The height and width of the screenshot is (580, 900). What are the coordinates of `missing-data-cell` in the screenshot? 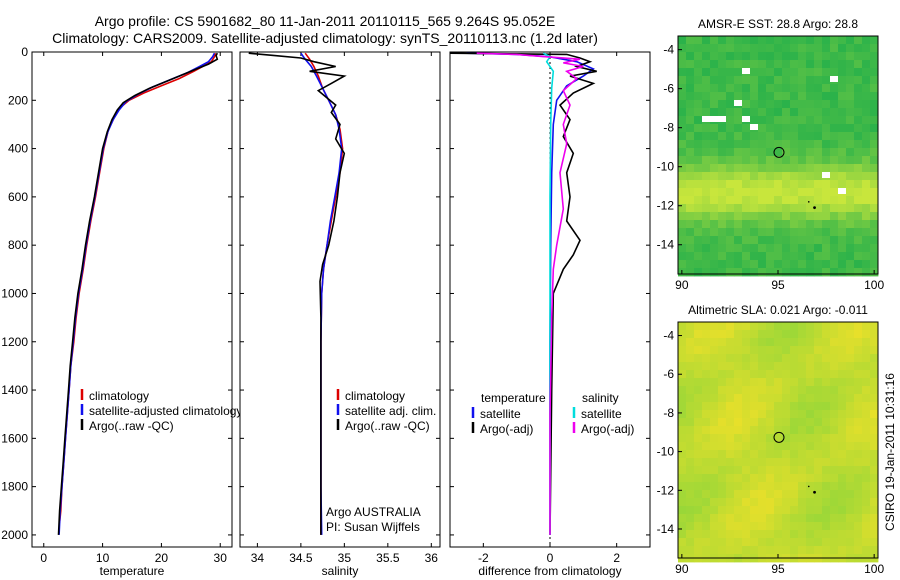 It's located at (826, 175).